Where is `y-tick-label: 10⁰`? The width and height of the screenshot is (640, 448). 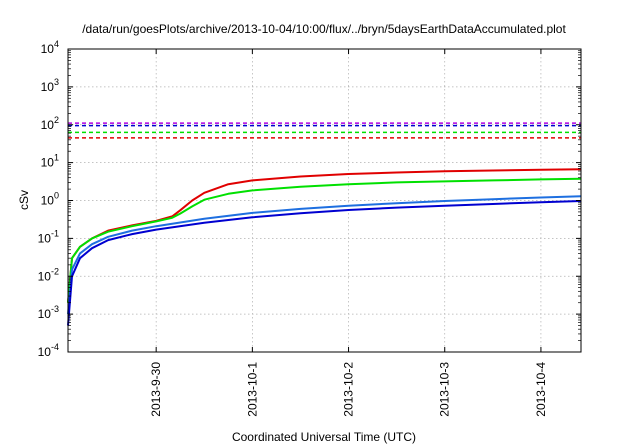
y-tick-label: 10⁰ is located at coordinates (50, 199).